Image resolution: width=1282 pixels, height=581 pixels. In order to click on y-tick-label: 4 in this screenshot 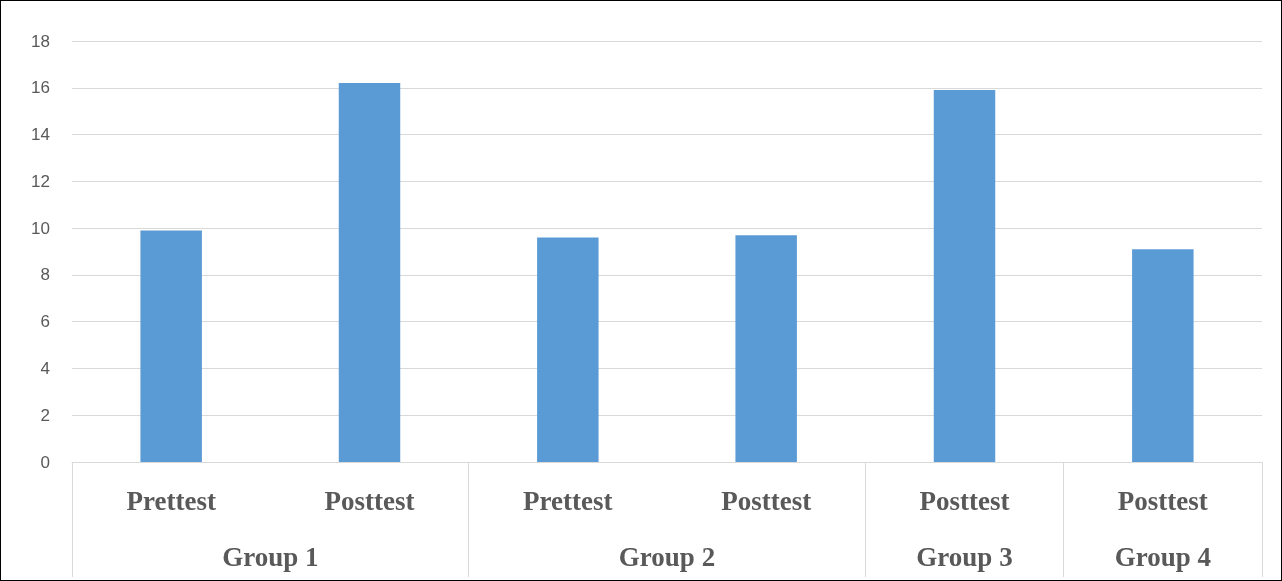, I will do `click(45, 368)`.